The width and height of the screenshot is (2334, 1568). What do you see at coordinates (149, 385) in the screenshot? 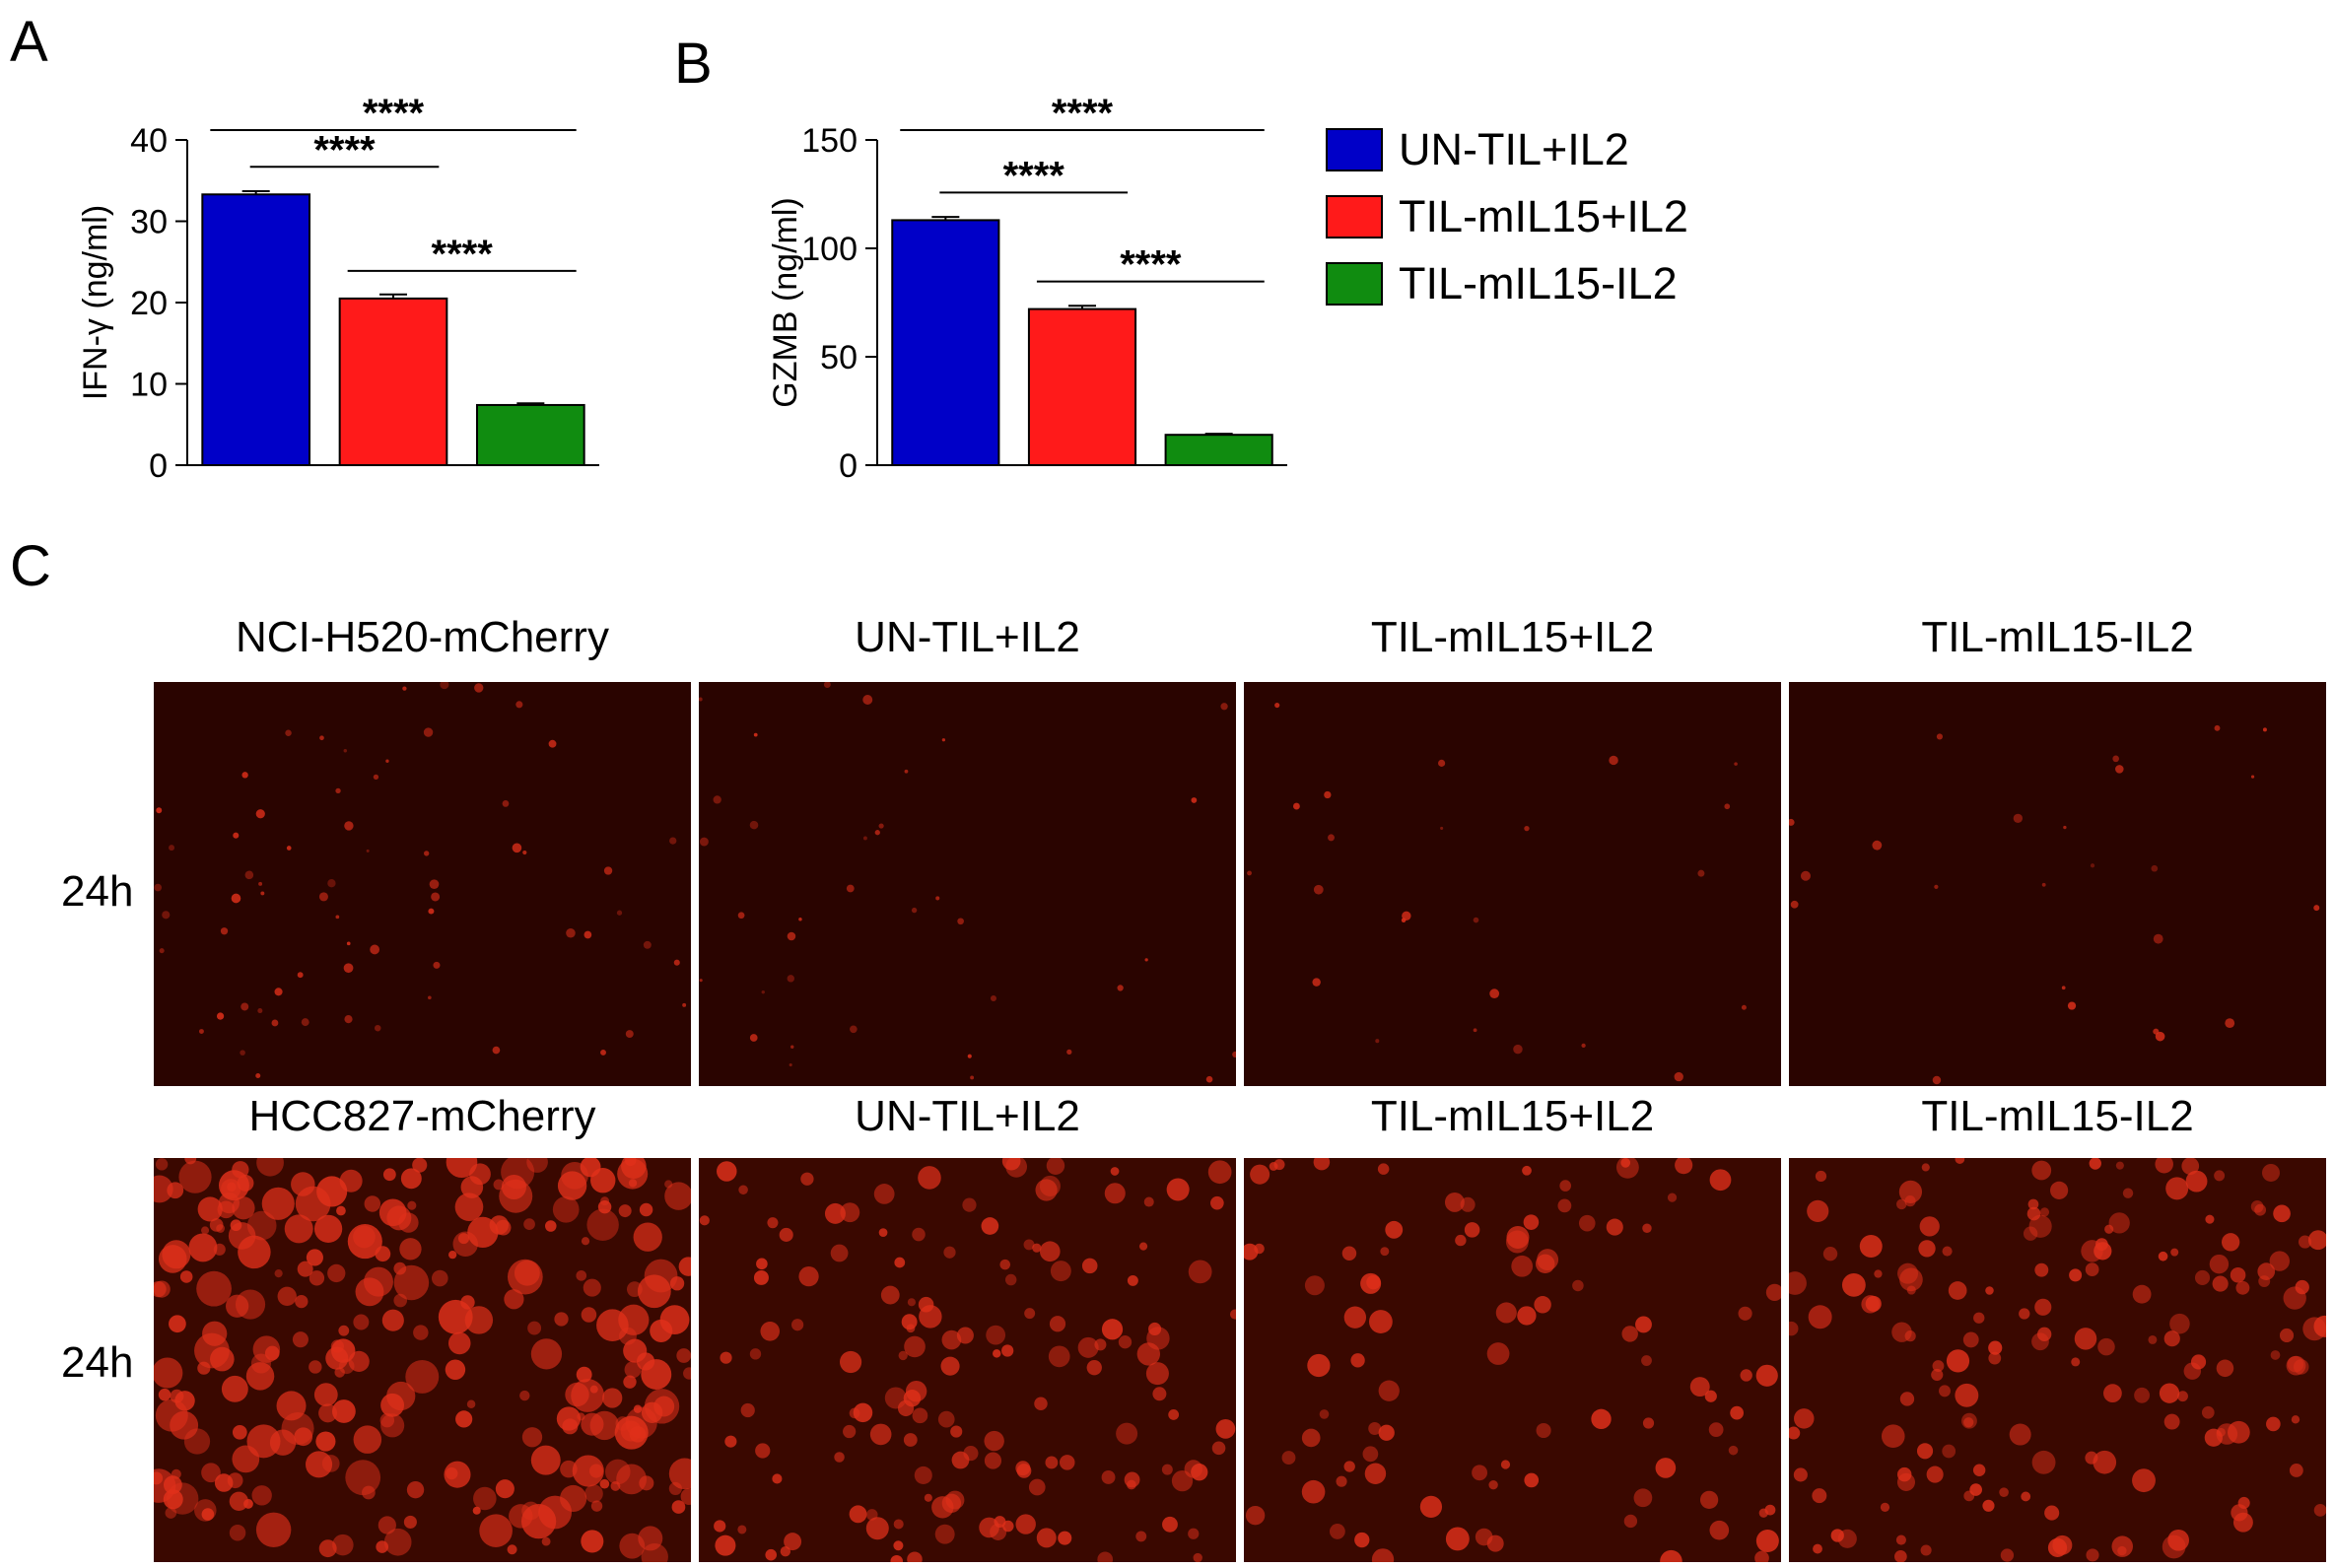
I see `y-tick-label: 10` at bounding box center [149, 385].